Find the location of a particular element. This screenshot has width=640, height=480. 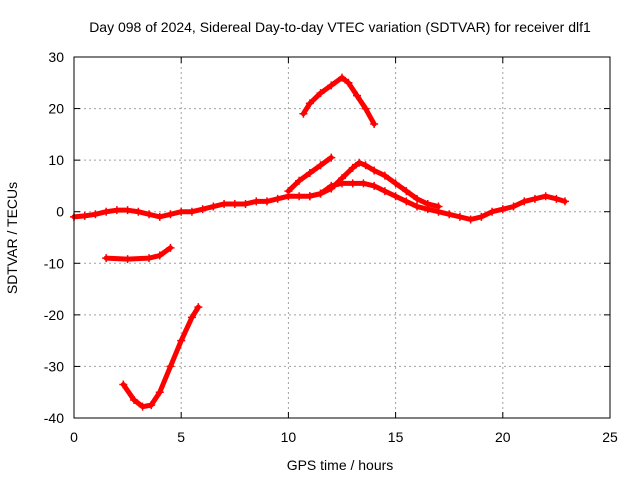

x-tick-label: 0 is located at coordinates (74, 437).